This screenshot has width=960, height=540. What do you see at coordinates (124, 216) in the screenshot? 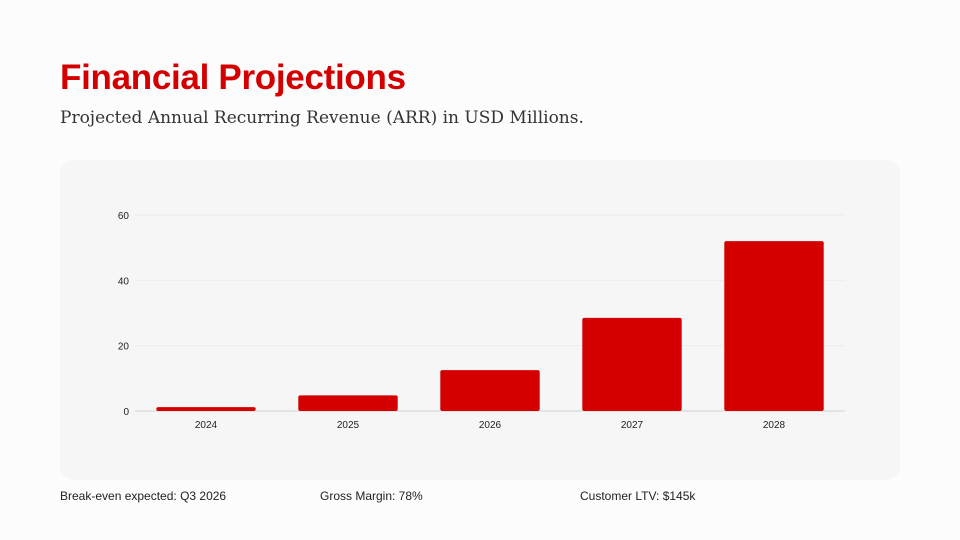
I see `y-tick-label: 60` at bounding box center [124, 216].